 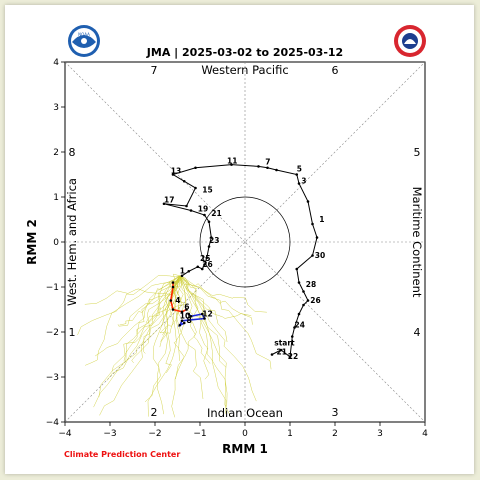 I want to click on unit-circle, so click(x=245, y=242).